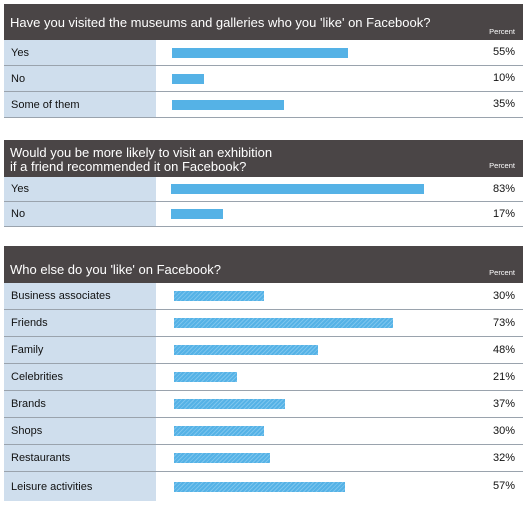 The width and height of the screenshot is (525, 505). What do you see at coordinates (80, 404) in the screenshot?
I see `chart-3-label-4: Brands` at bounding box center [80, 404].